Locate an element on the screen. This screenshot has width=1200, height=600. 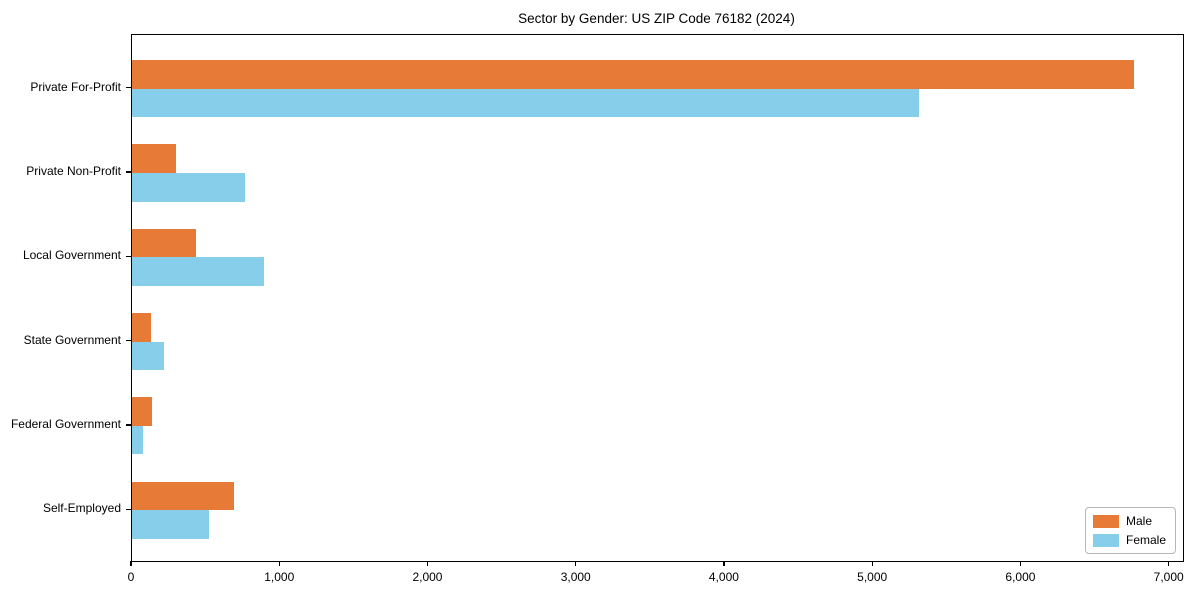
bar-male-private-non-profit is located at coordinates (154, 158).